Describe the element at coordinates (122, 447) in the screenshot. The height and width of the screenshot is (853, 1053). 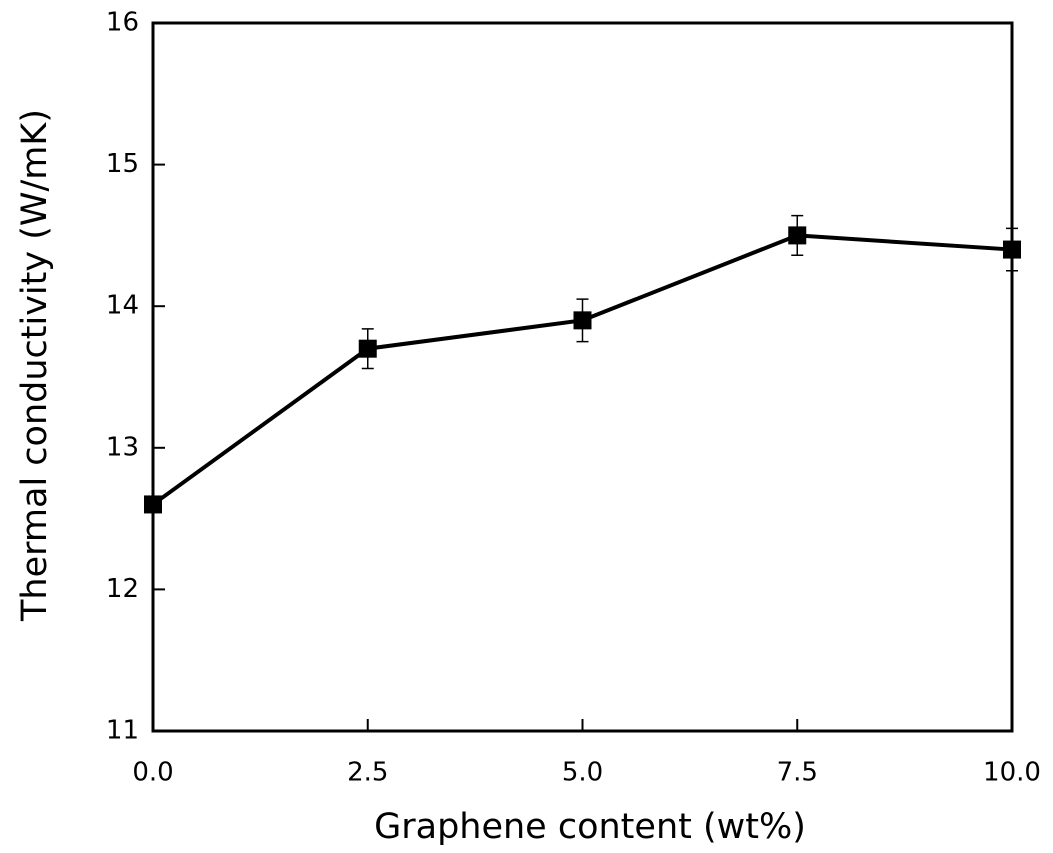
I see `y-tick-label: 13` at that location.